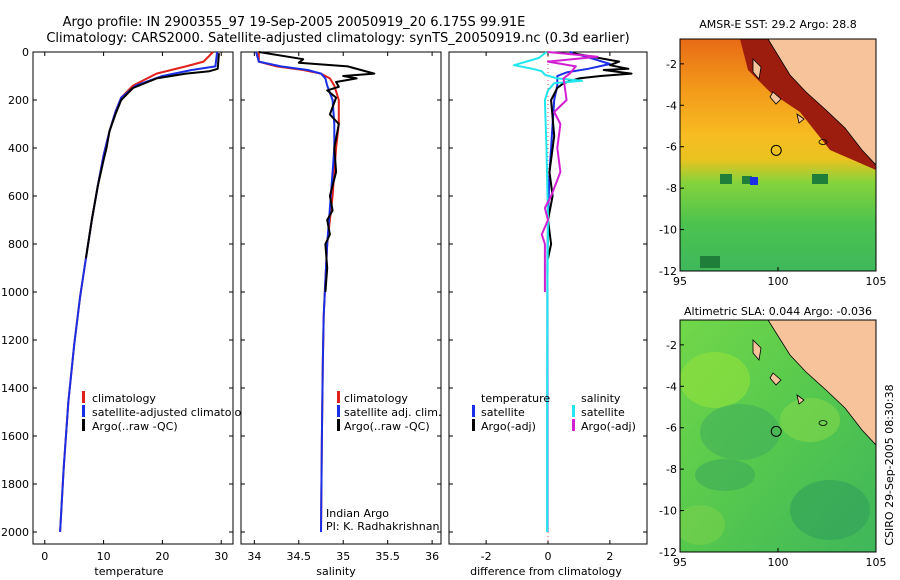 This screenshot has height=580, width=900. Describe the element at coordinates (473, 425) in the screenshot. I see `legend-swatch-temperature-argo` at that location.